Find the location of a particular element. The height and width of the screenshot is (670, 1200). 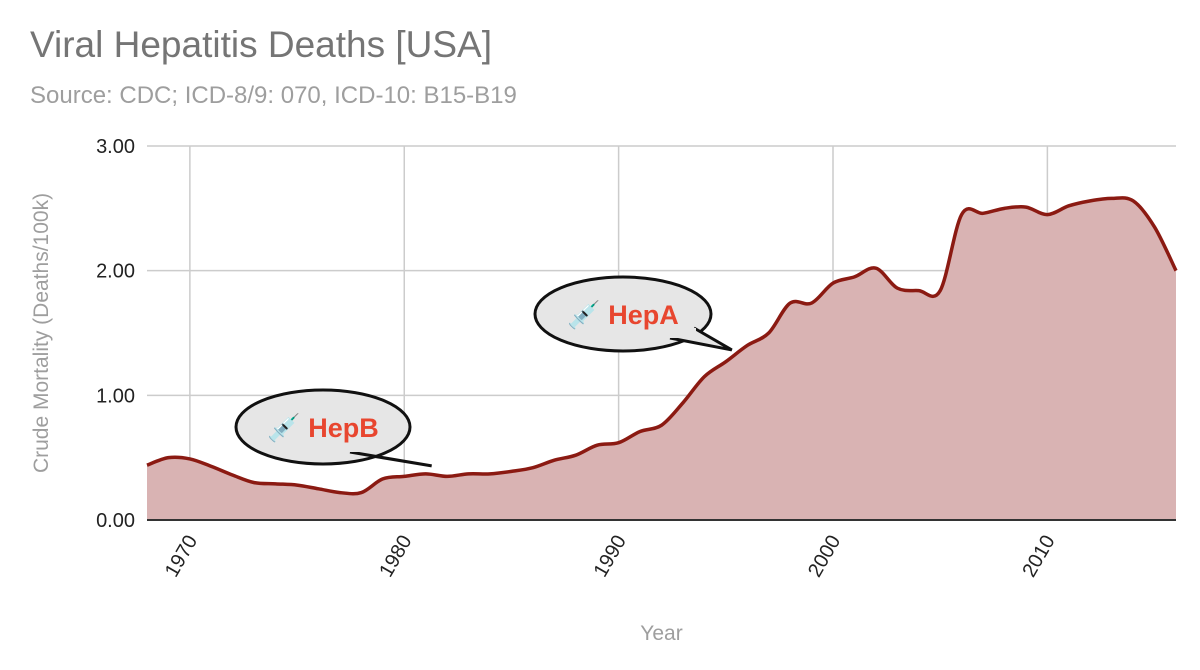

annotations: 💉 HepB 💉 HepA is located at coordinates (483, 371).